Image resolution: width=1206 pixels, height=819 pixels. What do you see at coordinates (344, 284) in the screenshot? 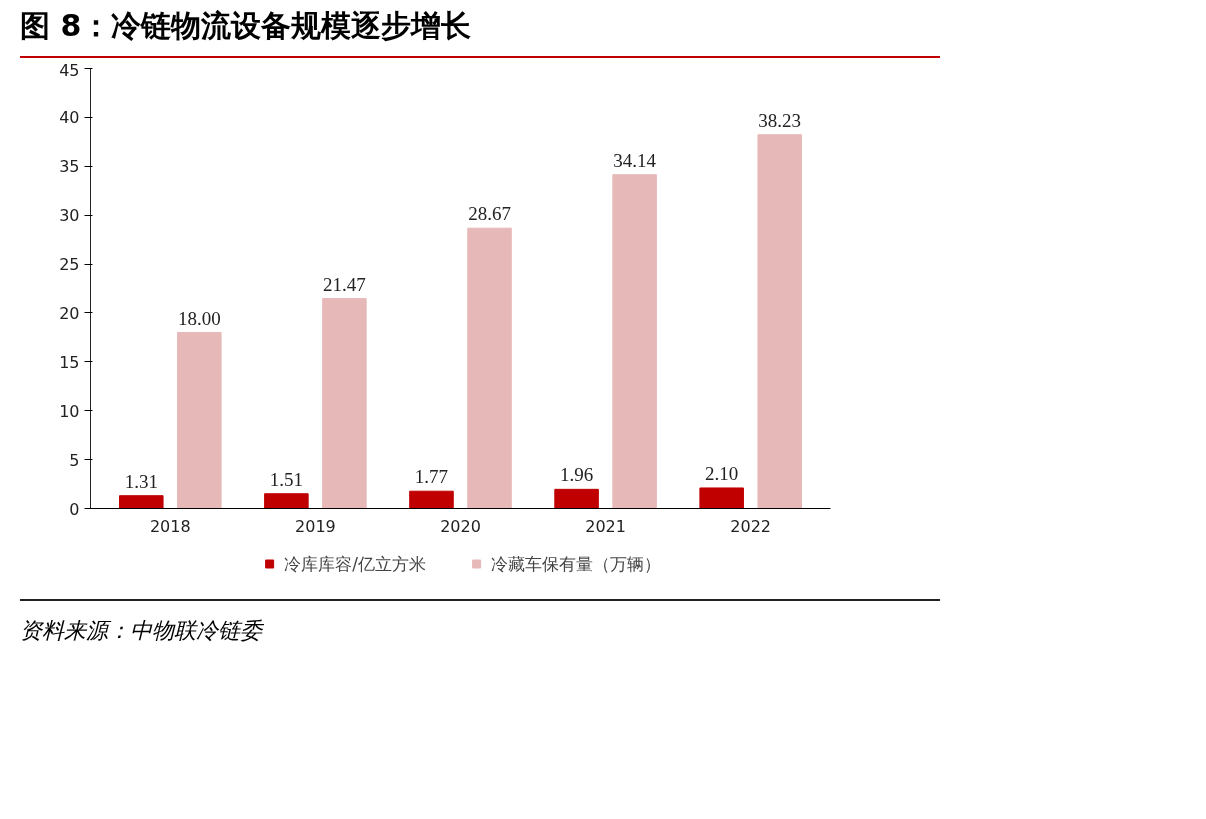
I see `data-label: 21.47` at bounding box center [344, 284].